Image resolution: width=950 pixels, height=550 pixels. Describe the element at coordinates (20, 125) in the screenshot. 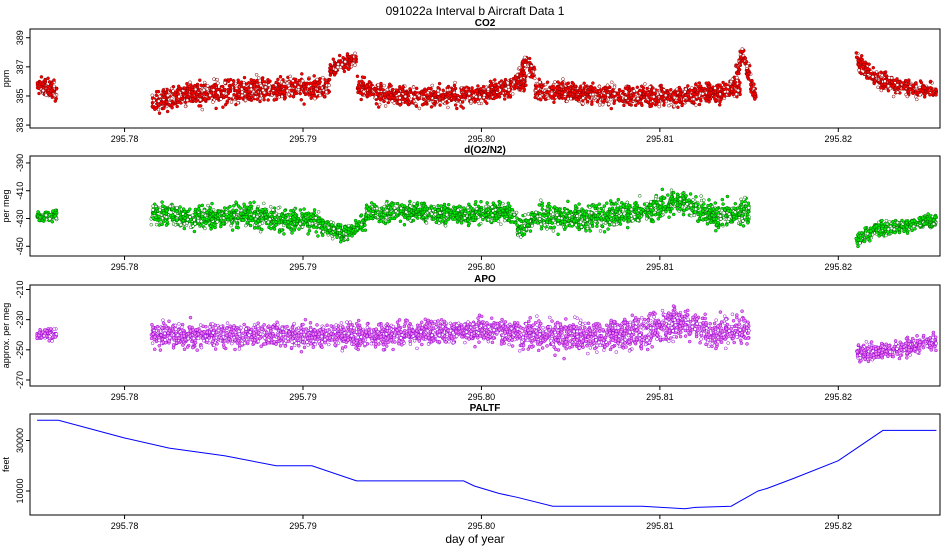

I see `y-tick-label: 383` at that location.